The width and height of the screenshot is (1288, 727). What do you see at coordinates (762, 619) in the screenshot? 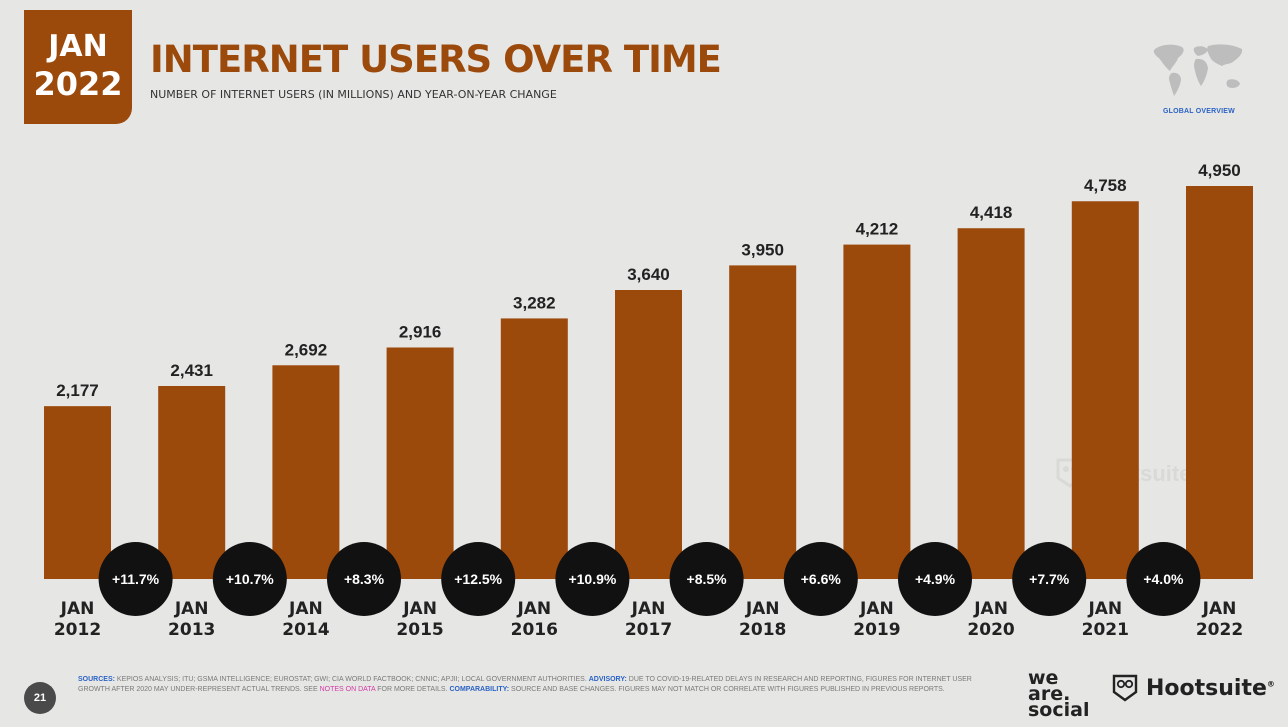
I see `x-tick-label: JAN 2018` at bounding box center [762, 619].